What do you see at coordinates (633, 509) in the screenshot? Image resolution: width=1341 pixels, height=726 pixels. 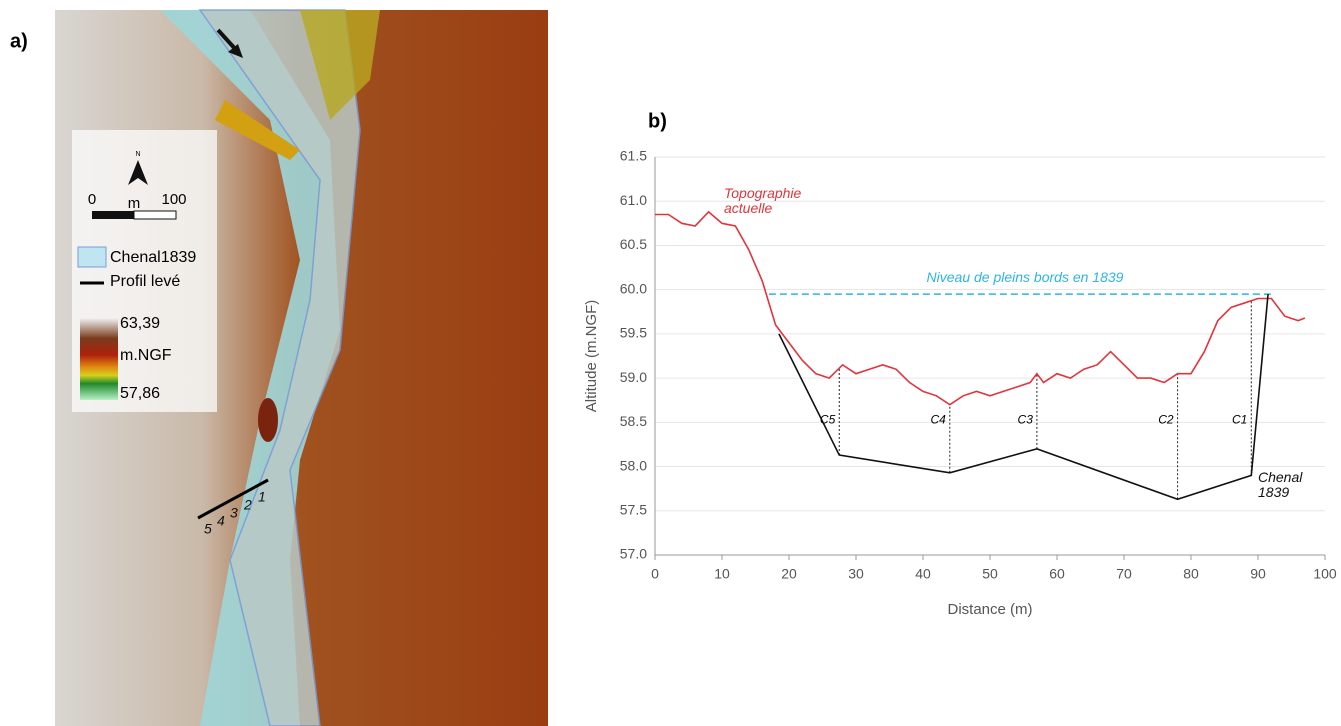 I see `y-tick-label: 57.5` at bounding box center [633, 509].